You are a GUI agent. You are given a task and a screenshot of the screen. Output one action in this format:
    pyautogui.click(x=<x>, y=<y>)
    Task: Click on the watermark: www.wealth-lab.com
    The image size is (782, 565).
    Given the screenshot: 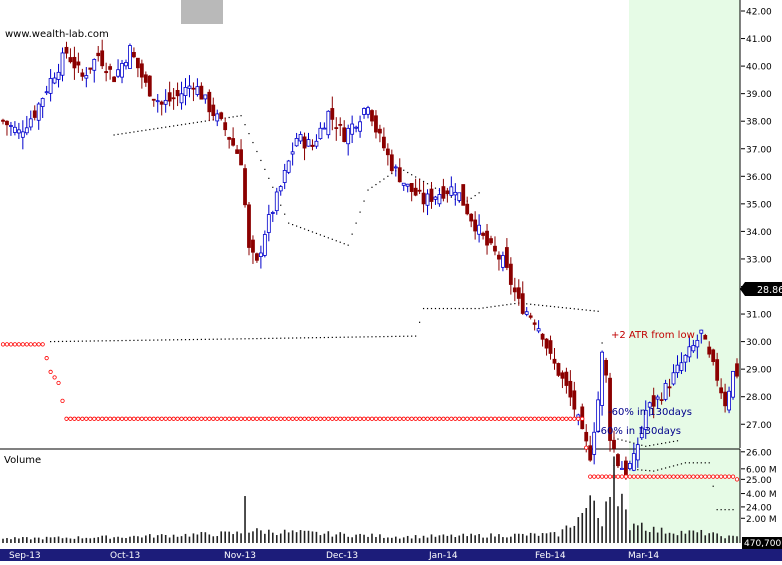 What is the action you would take?
    pyautogui.click(x=57, y=34)
    